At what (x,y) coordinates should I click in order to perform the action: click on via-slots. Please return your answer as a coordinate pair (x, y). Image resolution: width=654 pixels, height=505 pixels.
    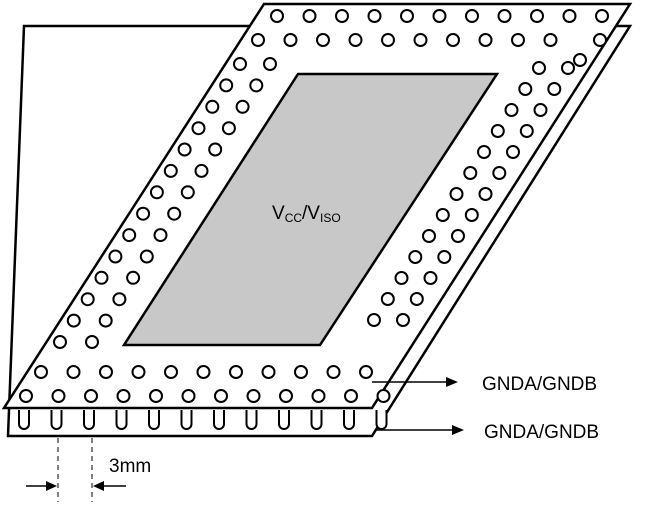
    Looking at the image, I should click on (203, 420).